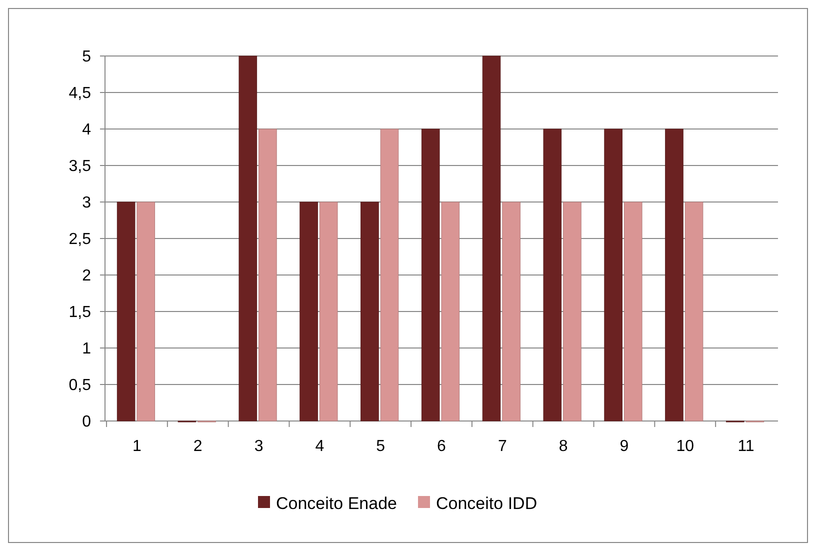 The height and width of the screenshot is (552, 815). What do you see at coordinates (87, 57) in the screenshot?
I see `y-tick-label: 5` at bounding box center [87, 57].